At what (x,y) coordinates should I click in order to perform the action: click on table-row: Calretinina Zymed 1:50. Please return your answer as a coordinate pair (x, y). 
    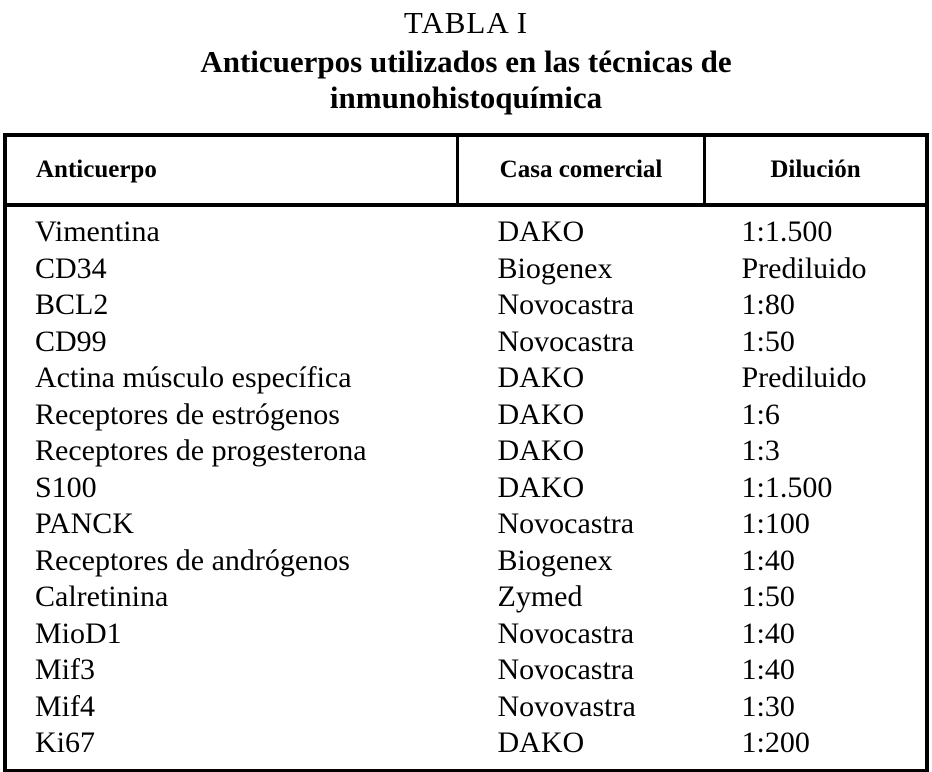
    Looking at the image, I should click on (466, 597).